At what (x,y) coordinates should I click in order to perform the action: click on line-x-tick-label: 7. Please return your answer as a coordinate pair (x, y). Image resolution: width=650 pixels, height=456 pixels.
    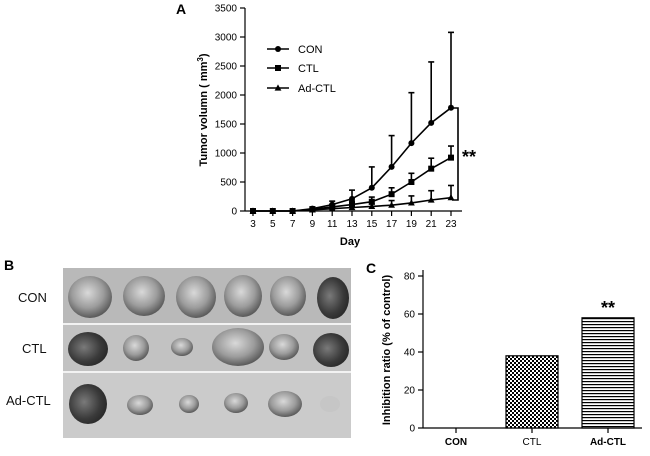
    Looking at the image, I should click on (293, 224).